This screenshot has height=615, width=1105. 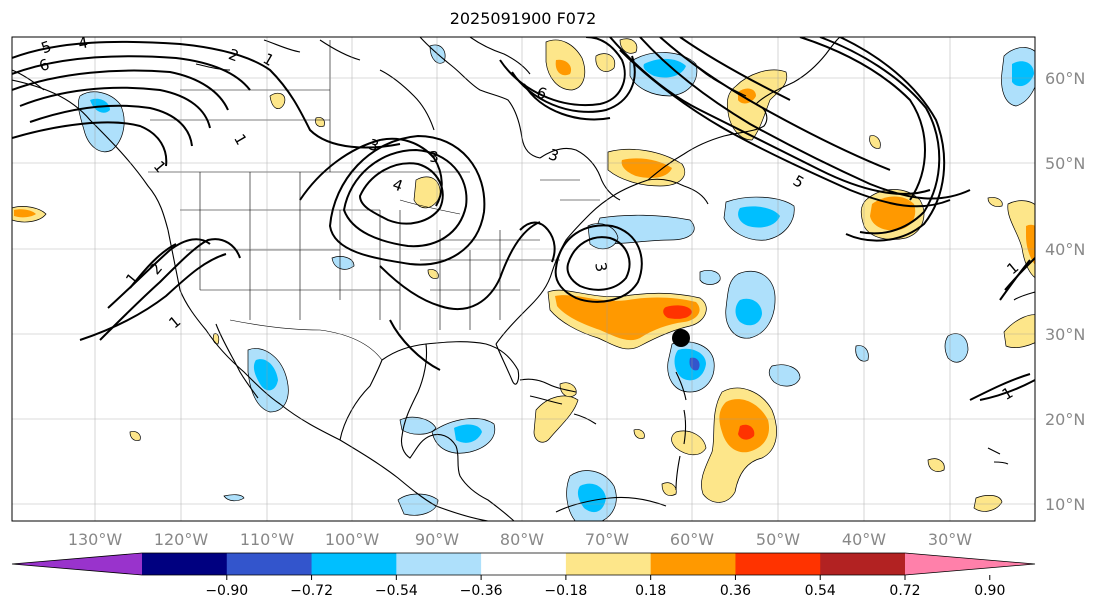 I want to click on colorbar-tick-label: 0.54, so click(x=820, y=591).